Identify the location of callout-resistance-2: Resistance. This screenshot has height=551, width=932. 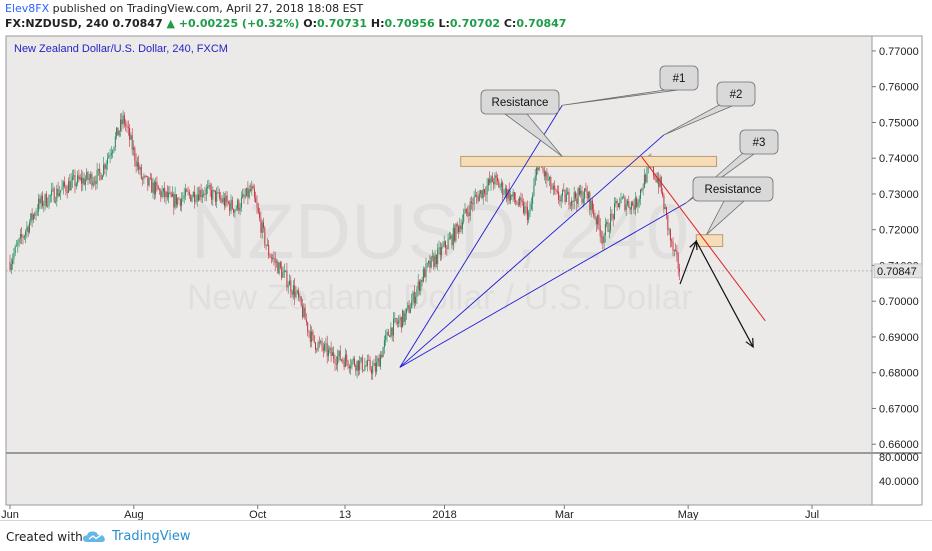
(733, 206).